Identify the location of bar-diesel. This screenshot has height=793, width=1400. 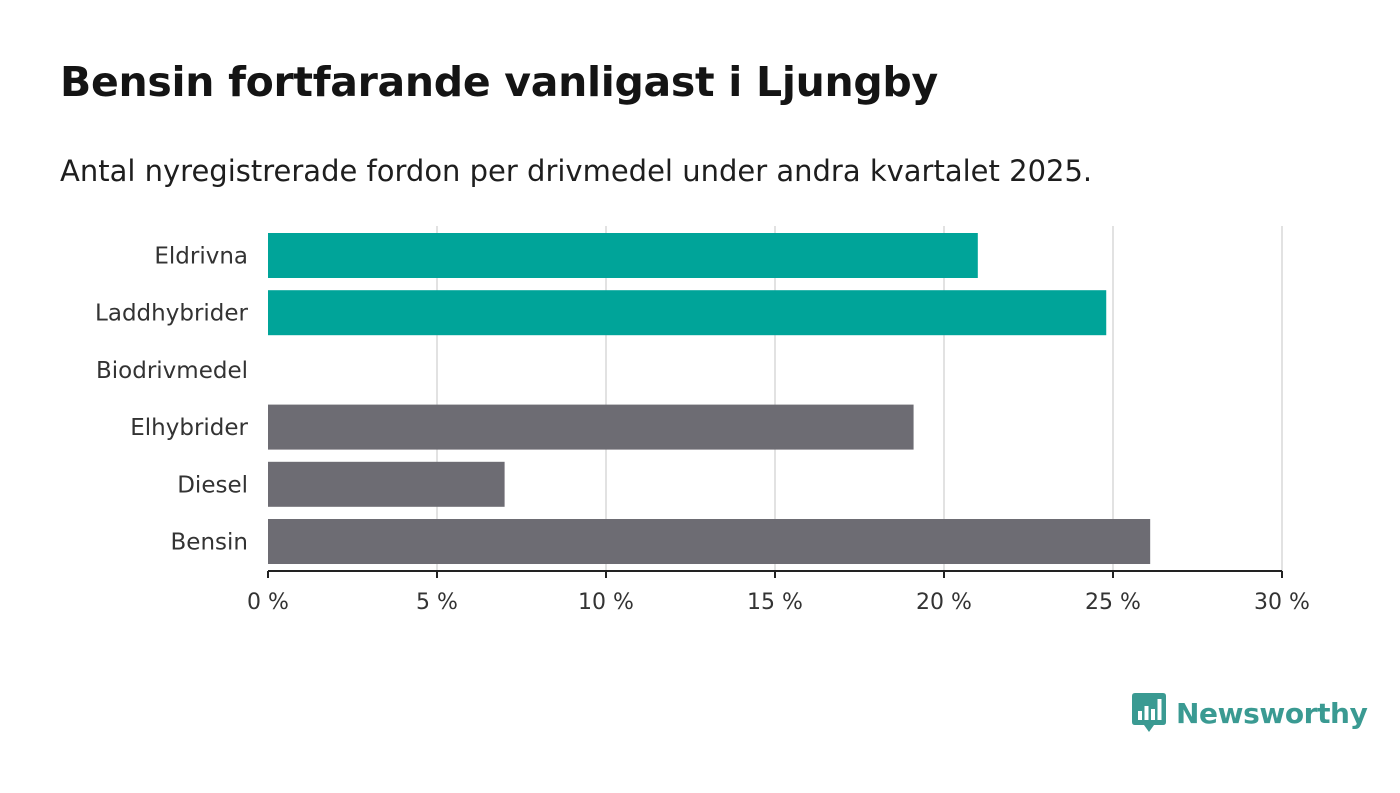
(386, 484).